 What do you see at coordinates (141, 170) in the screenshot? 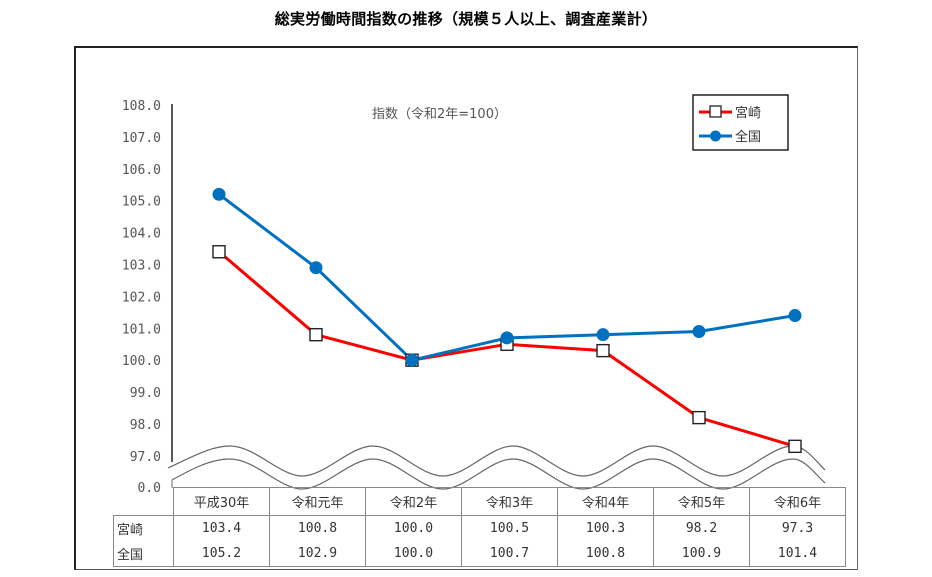
I see `y-tick-label: 106.0` at bounding box center [141, 170].